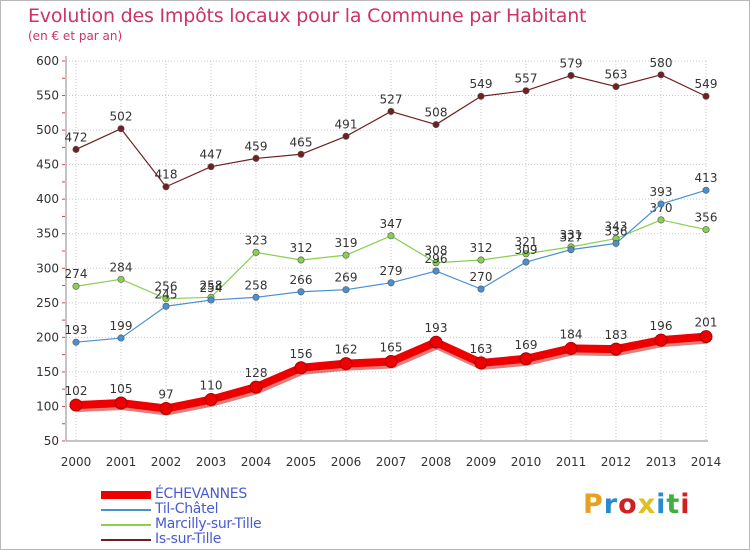 Image resolution: width=750 pixels, height=550 pixels. I want to click on data-label: 162, so click(346, 350).